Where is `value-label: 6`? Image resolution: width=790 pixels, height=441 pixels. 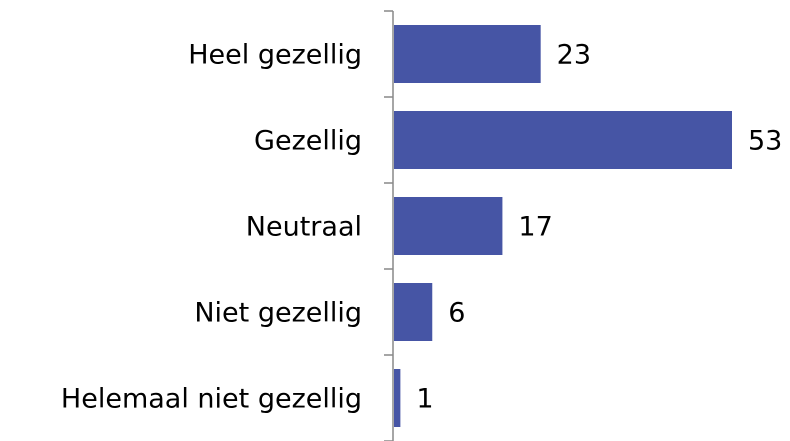 value-label: 6 is located at coordinates (456, 313).